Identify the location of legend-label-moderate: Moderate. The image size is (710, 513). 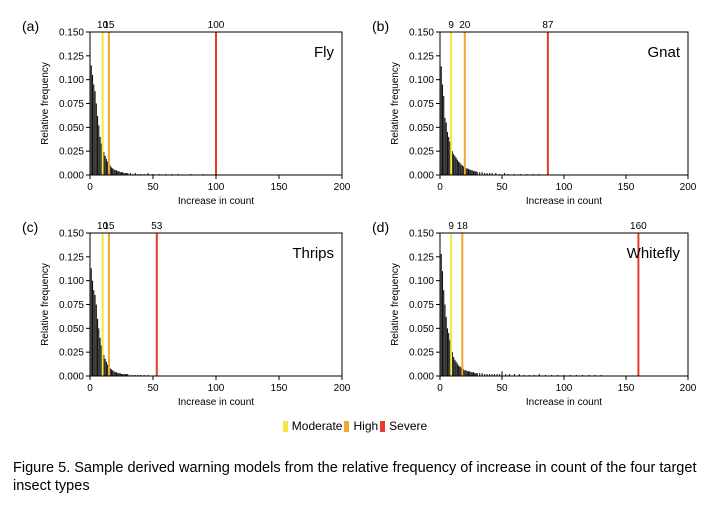
(317, 426).